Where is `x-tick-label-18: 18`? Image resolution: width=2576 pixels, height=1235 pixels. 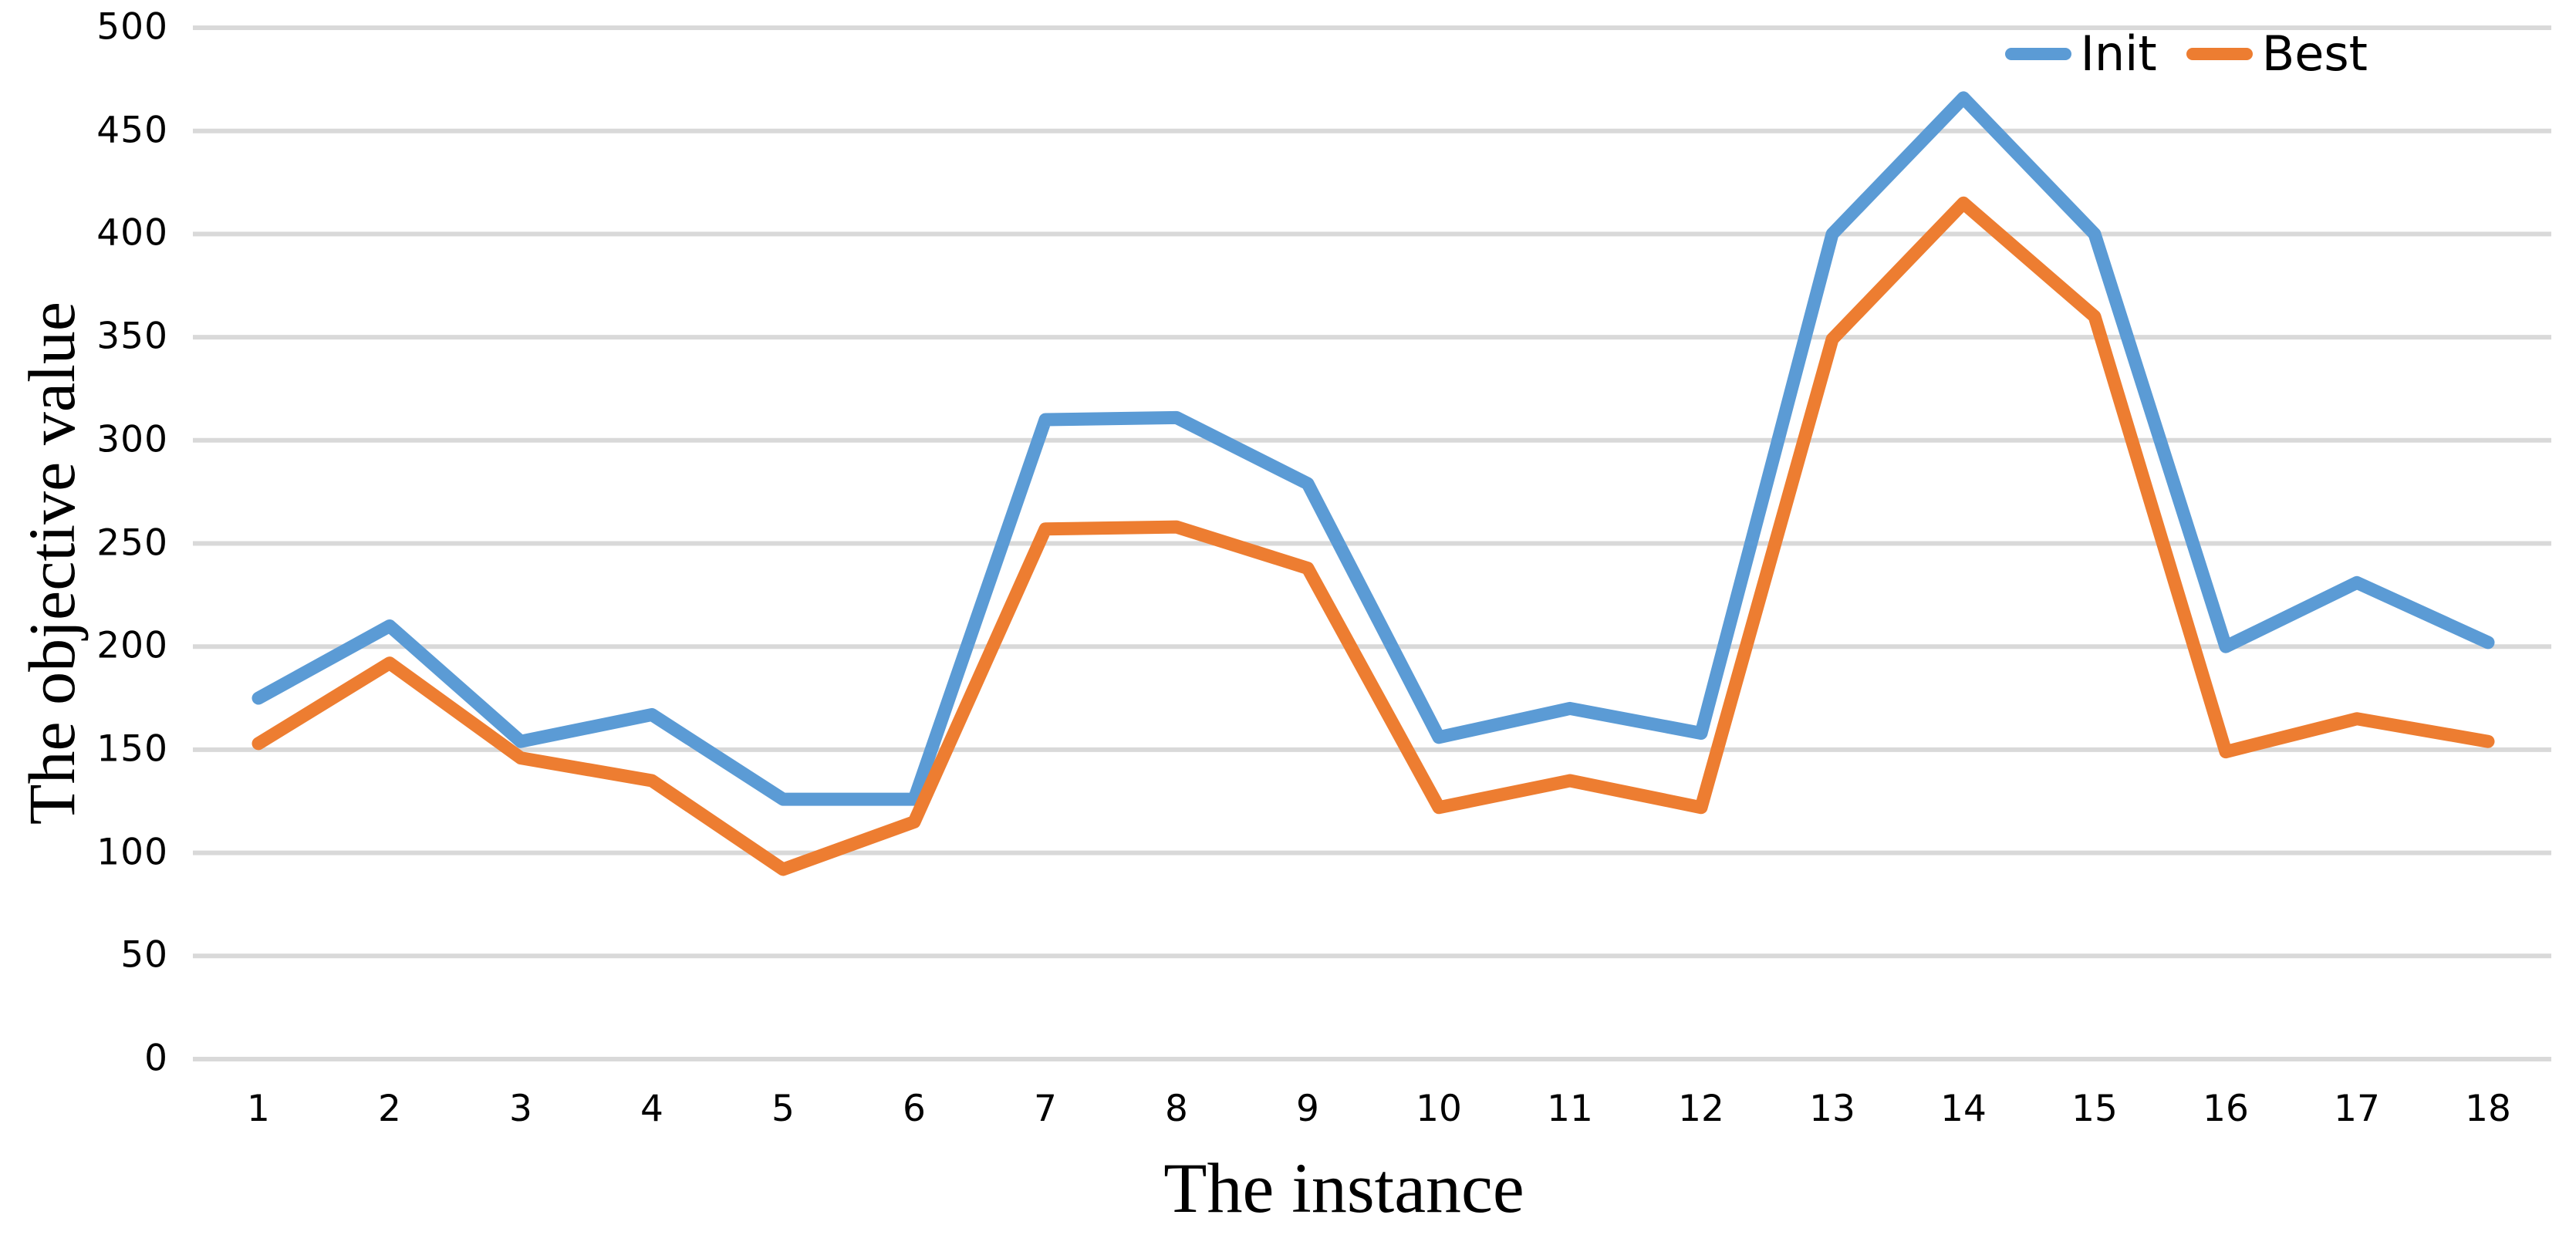
x-tick-label-18: 18 is located at coordinates (2488, 1109).